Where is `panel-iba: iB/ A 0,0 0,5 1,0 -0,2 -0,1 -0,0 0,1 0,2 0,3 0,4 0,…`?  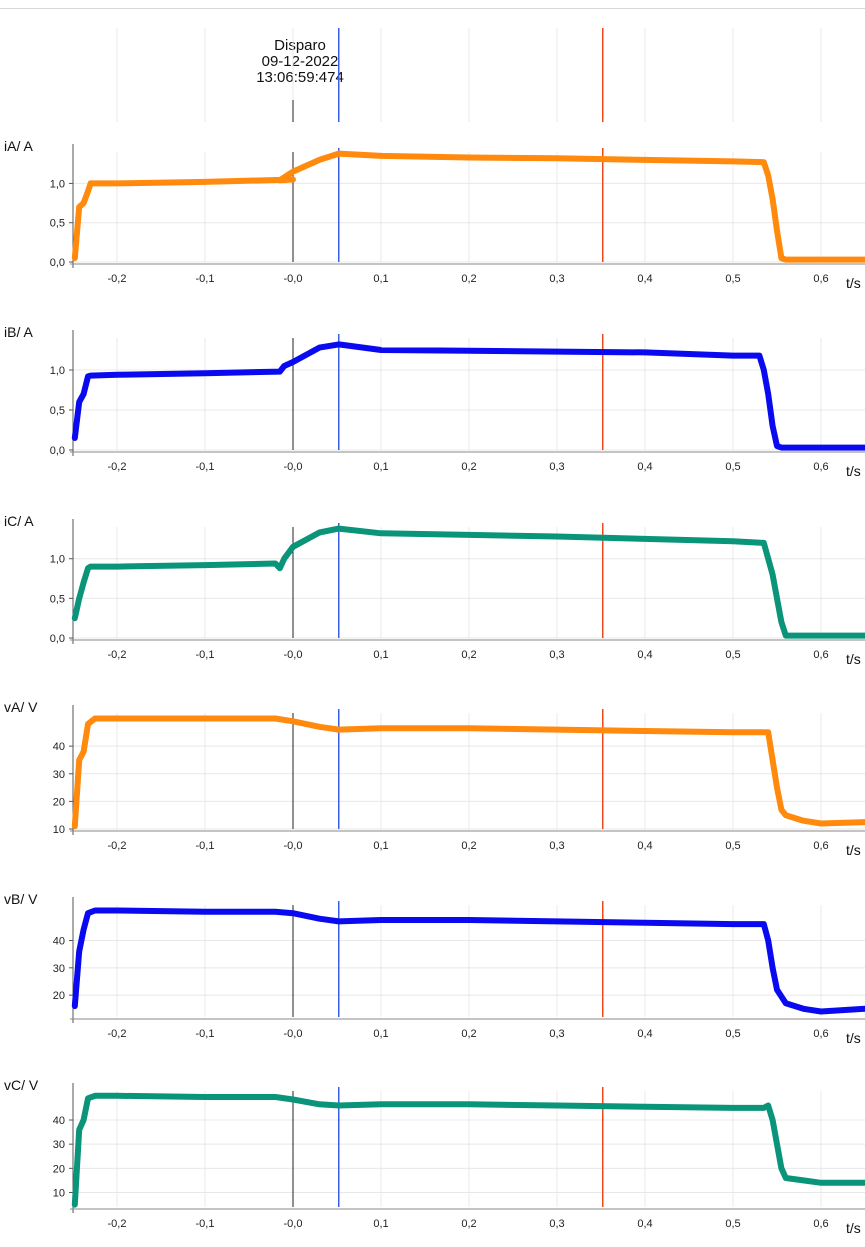 panel-iba: iB/ A 0,0 0,5 1,0 -0,2 -0,1 -0,0 0,1 0,2 0,3 0,4 0,… is located at coordinates (434, 401).